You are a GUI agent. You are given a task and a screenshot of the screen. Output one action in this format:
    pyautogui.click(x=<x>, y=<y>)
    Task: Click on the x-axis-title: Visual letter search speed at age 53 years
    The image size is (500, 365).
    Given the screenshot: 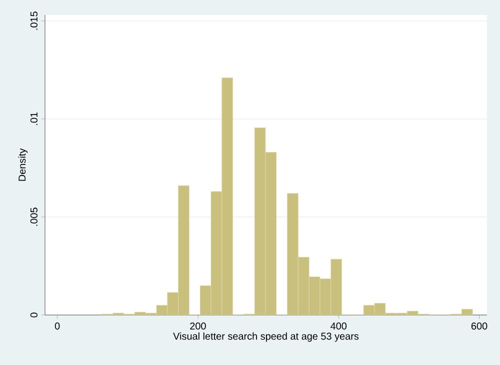 What is the action you would take?
    pyautogui.click(x=266, y=337)
    